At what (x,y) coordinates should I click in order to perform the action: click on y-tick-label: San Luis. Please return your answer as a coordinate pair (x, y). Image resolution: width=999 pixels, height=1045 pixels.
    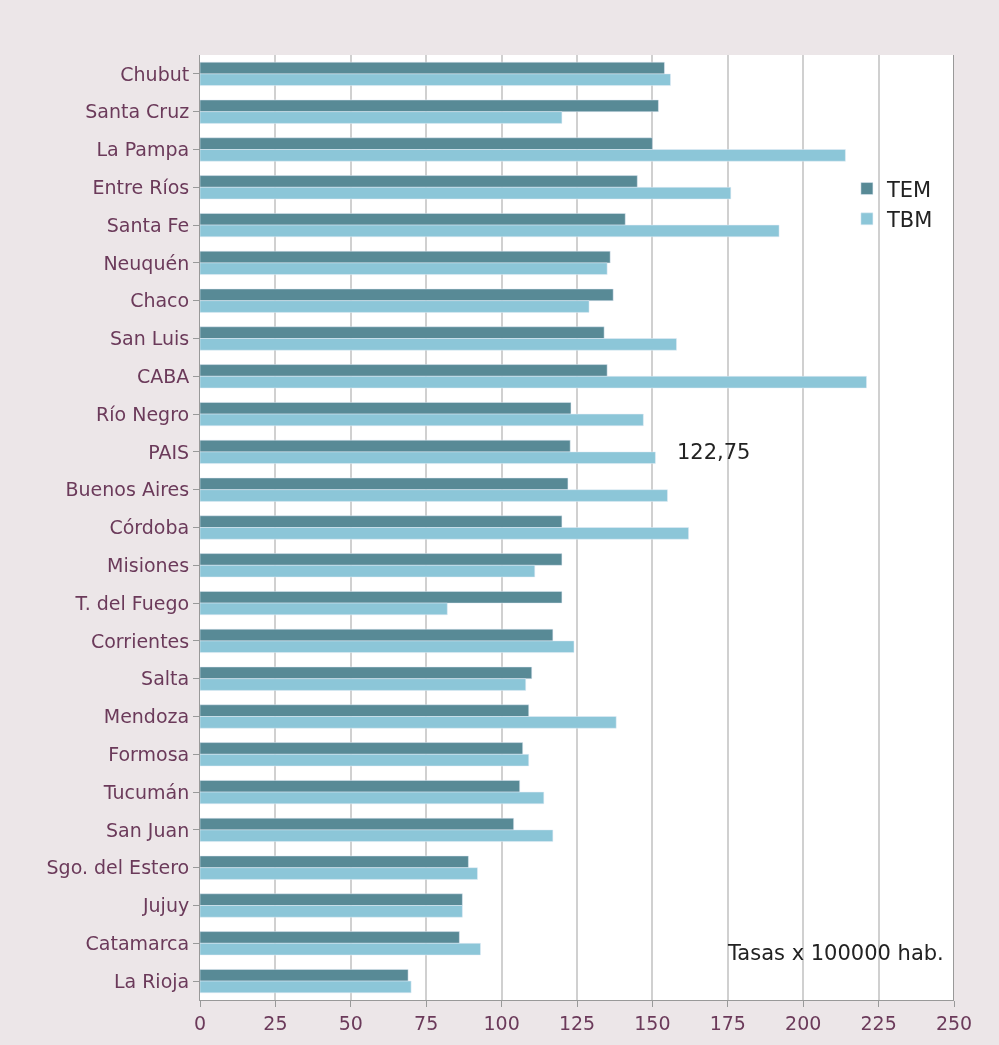
    Looking at the image, I should click on (149, 338).